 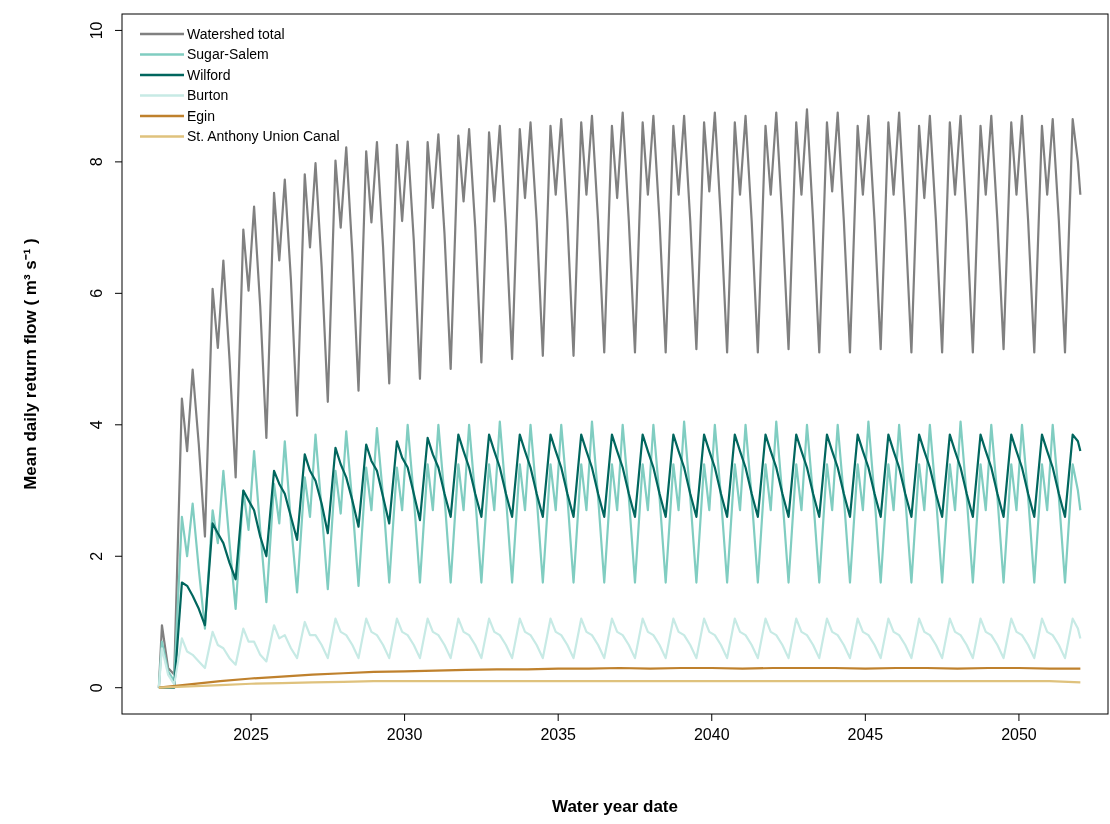 What do you see at coordinates (96, 30) in the screenshot?
I see `y-tick-label: 10` at bounding box center [96, 30].